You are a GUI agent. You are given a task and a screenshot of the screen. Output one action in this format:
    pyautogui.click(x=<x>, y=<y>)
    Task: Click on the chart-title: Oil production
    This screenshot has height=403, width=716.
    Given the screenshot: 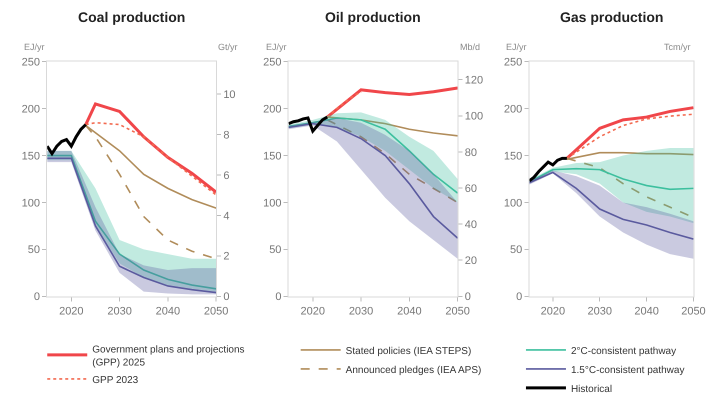 What is the action you would take?
    pyautogui.click(x=373, y=17)
    